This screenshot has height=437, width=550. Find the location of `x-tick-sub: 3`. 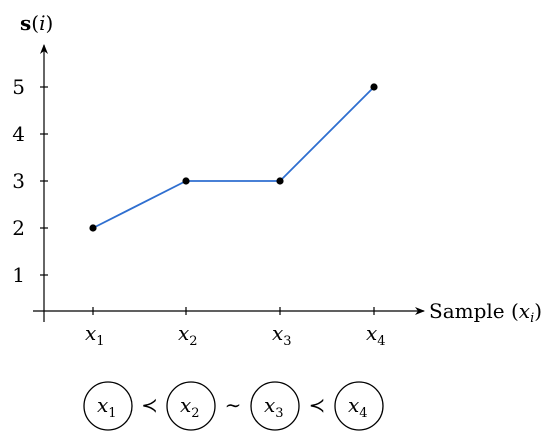

x-tick-sub: 3 is located at coordinates (287, 341).